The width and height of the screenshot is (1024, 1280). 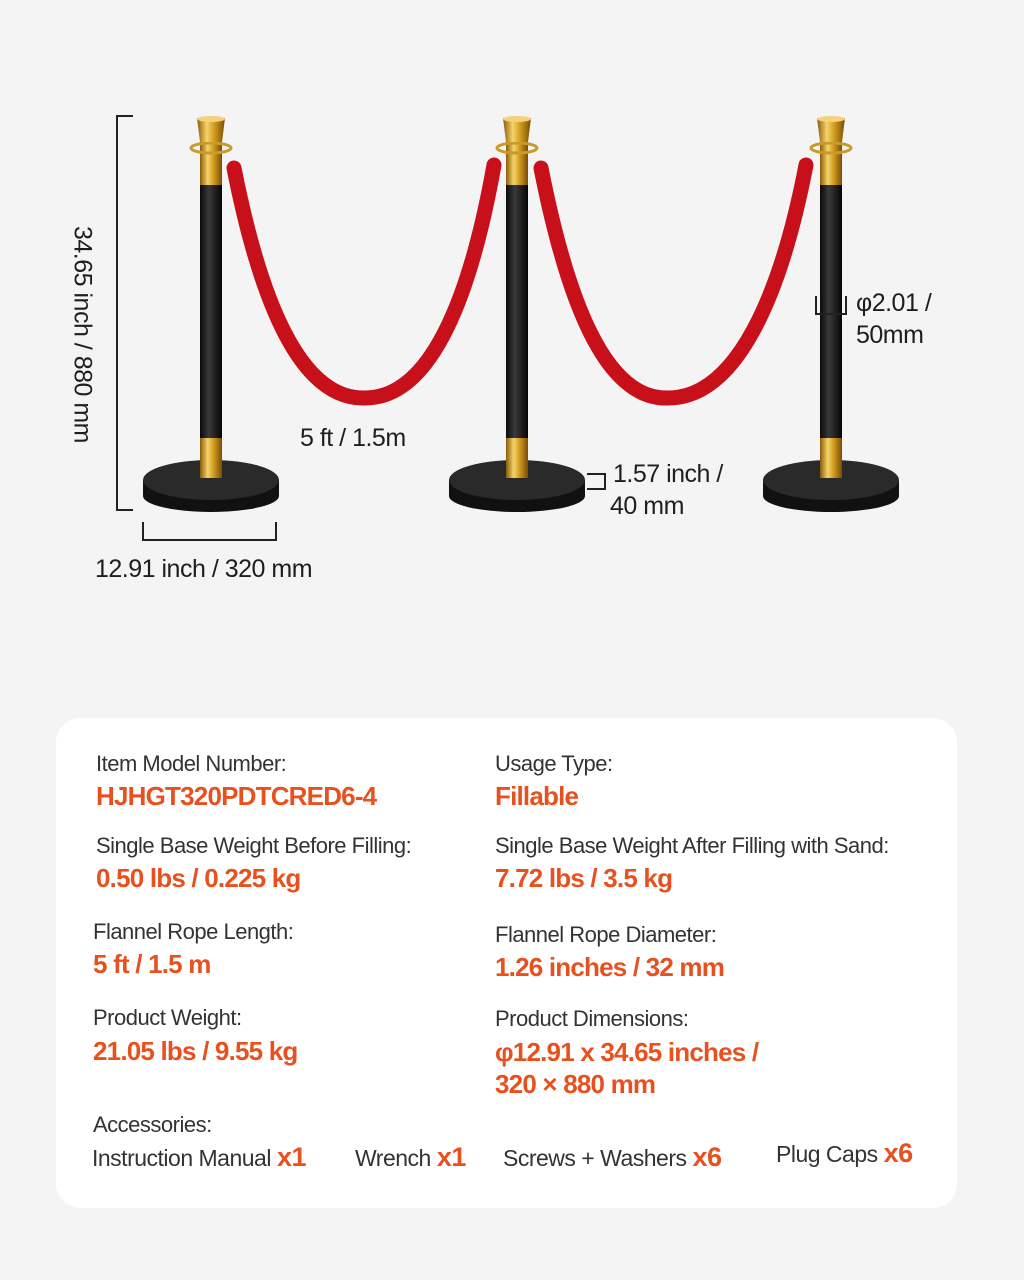 I want to click on spec-label: Usage Type:, so click(x=554, y=763).